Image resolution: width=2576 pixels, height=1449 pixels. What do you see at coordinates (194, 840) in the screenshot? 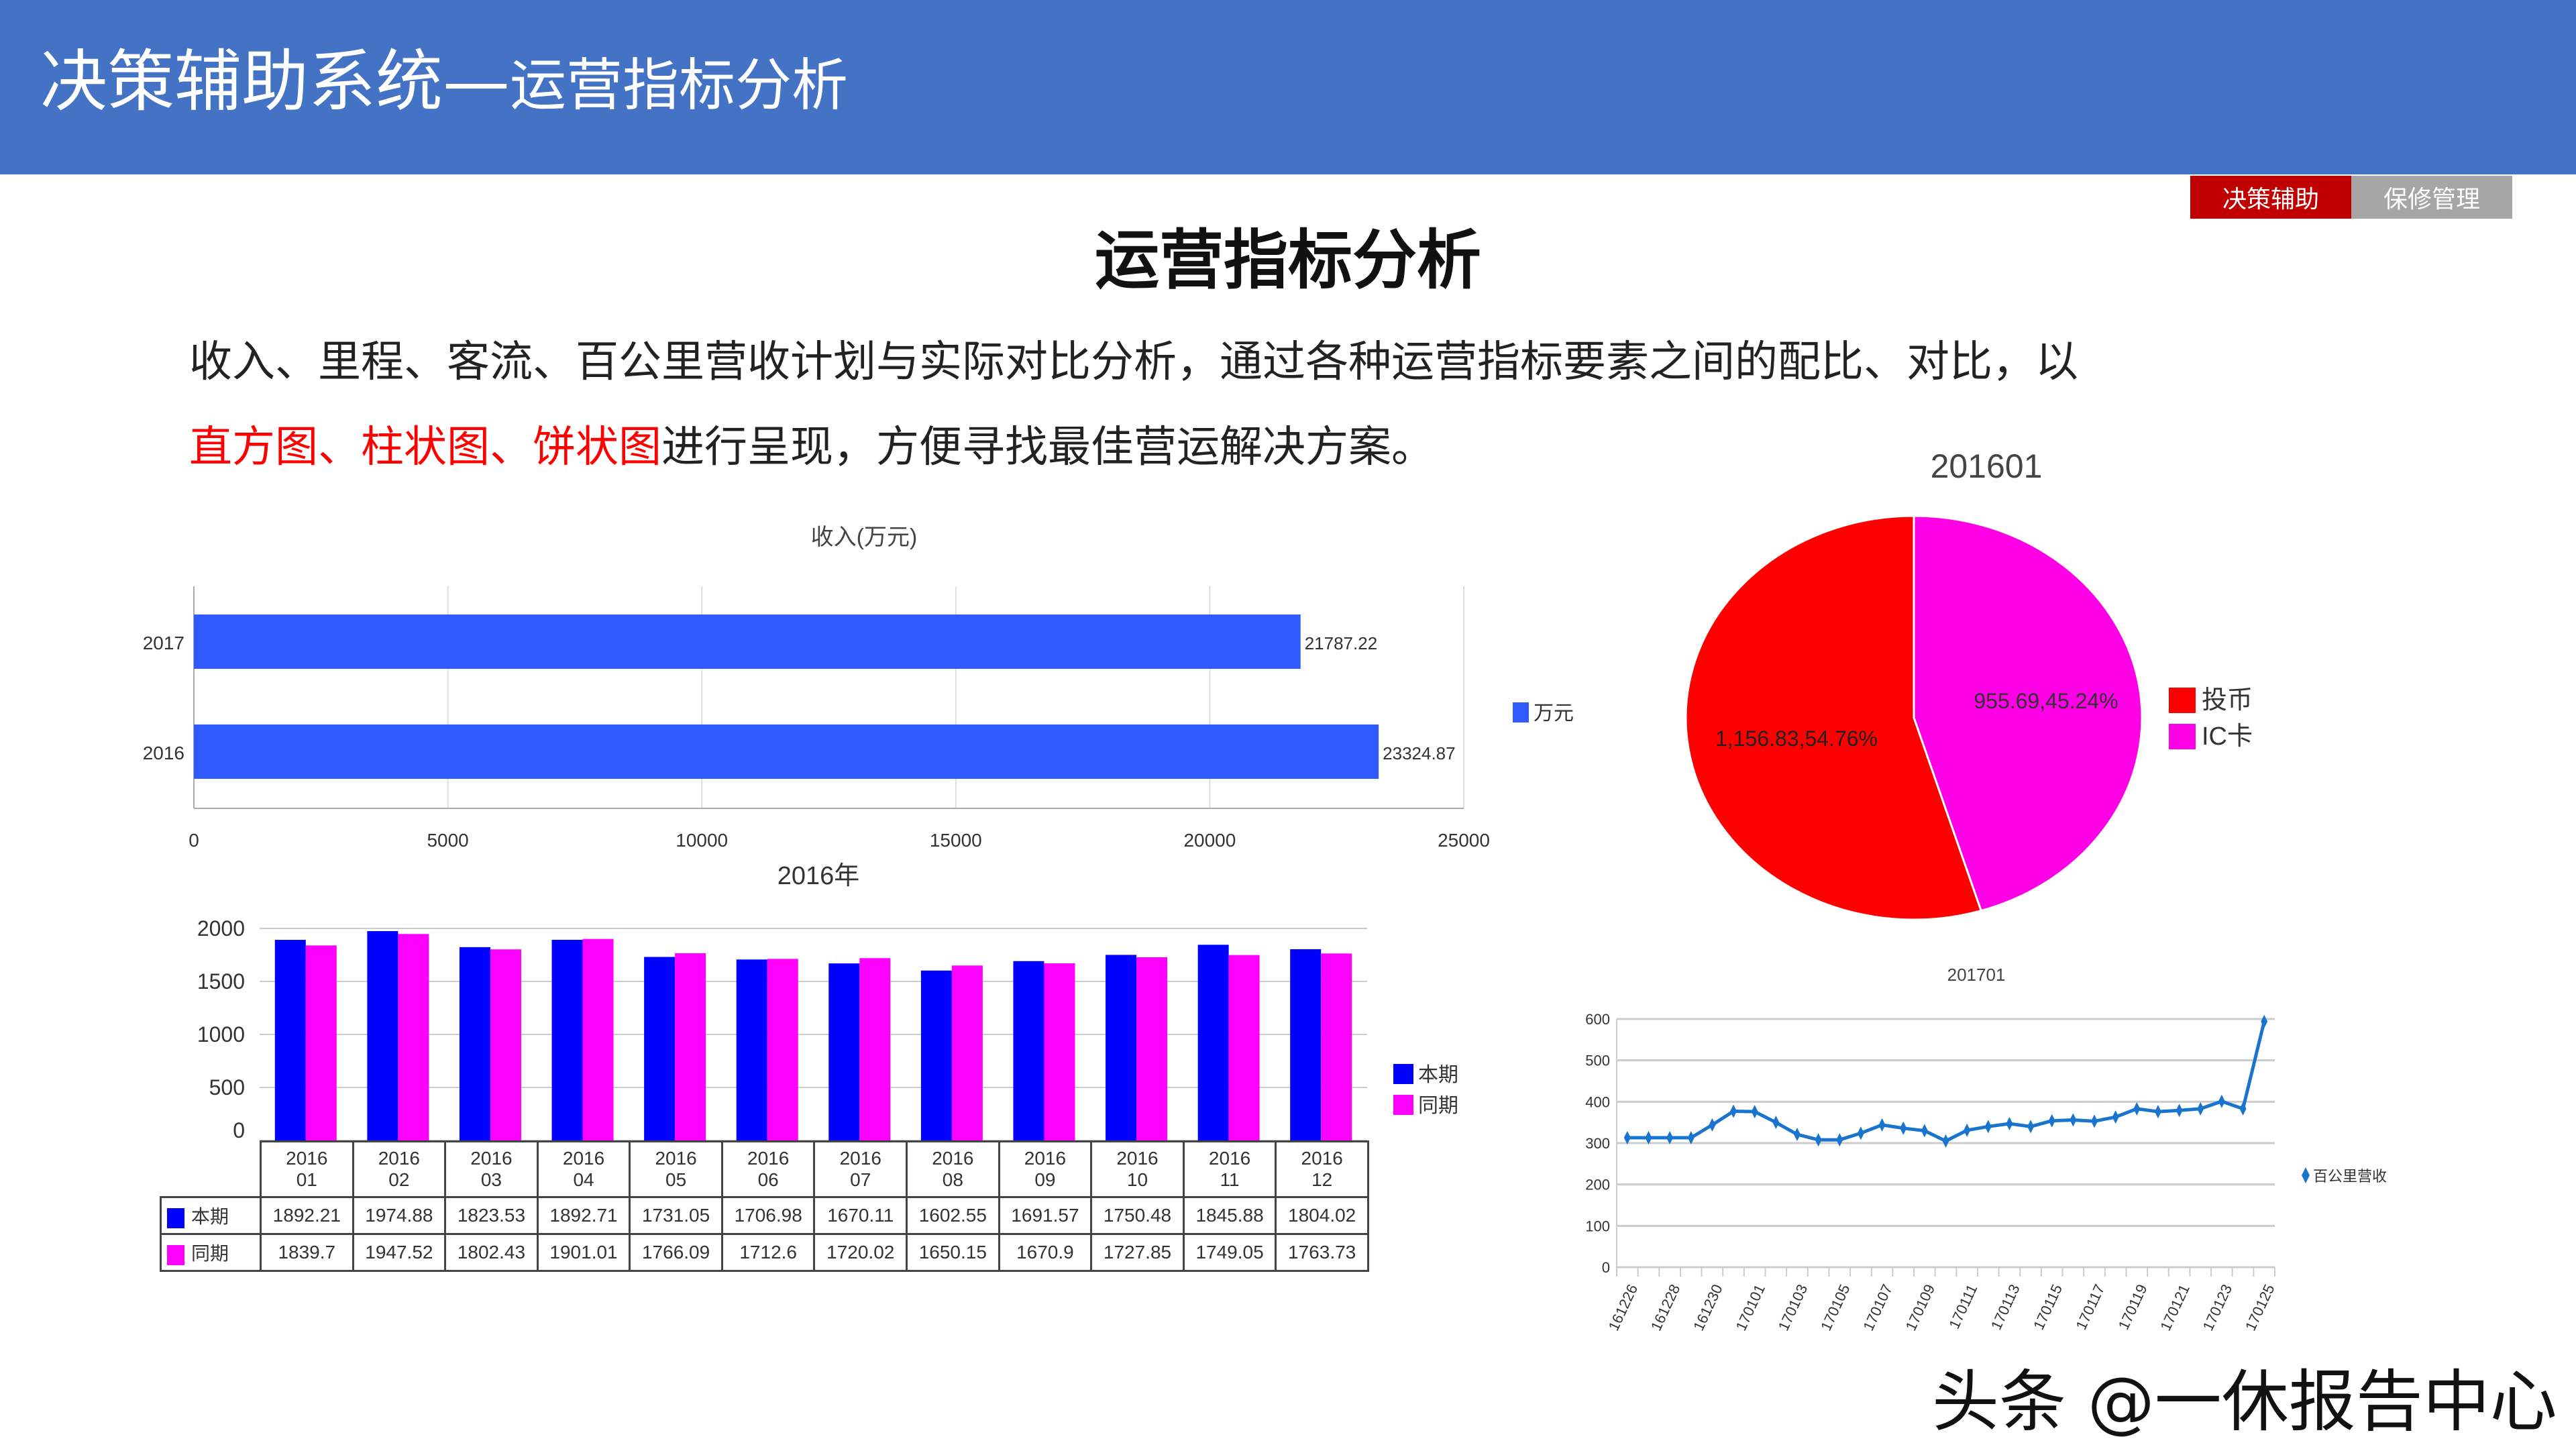
I see `hbar-xtick-label: 0` at bounding box center [194, 840].